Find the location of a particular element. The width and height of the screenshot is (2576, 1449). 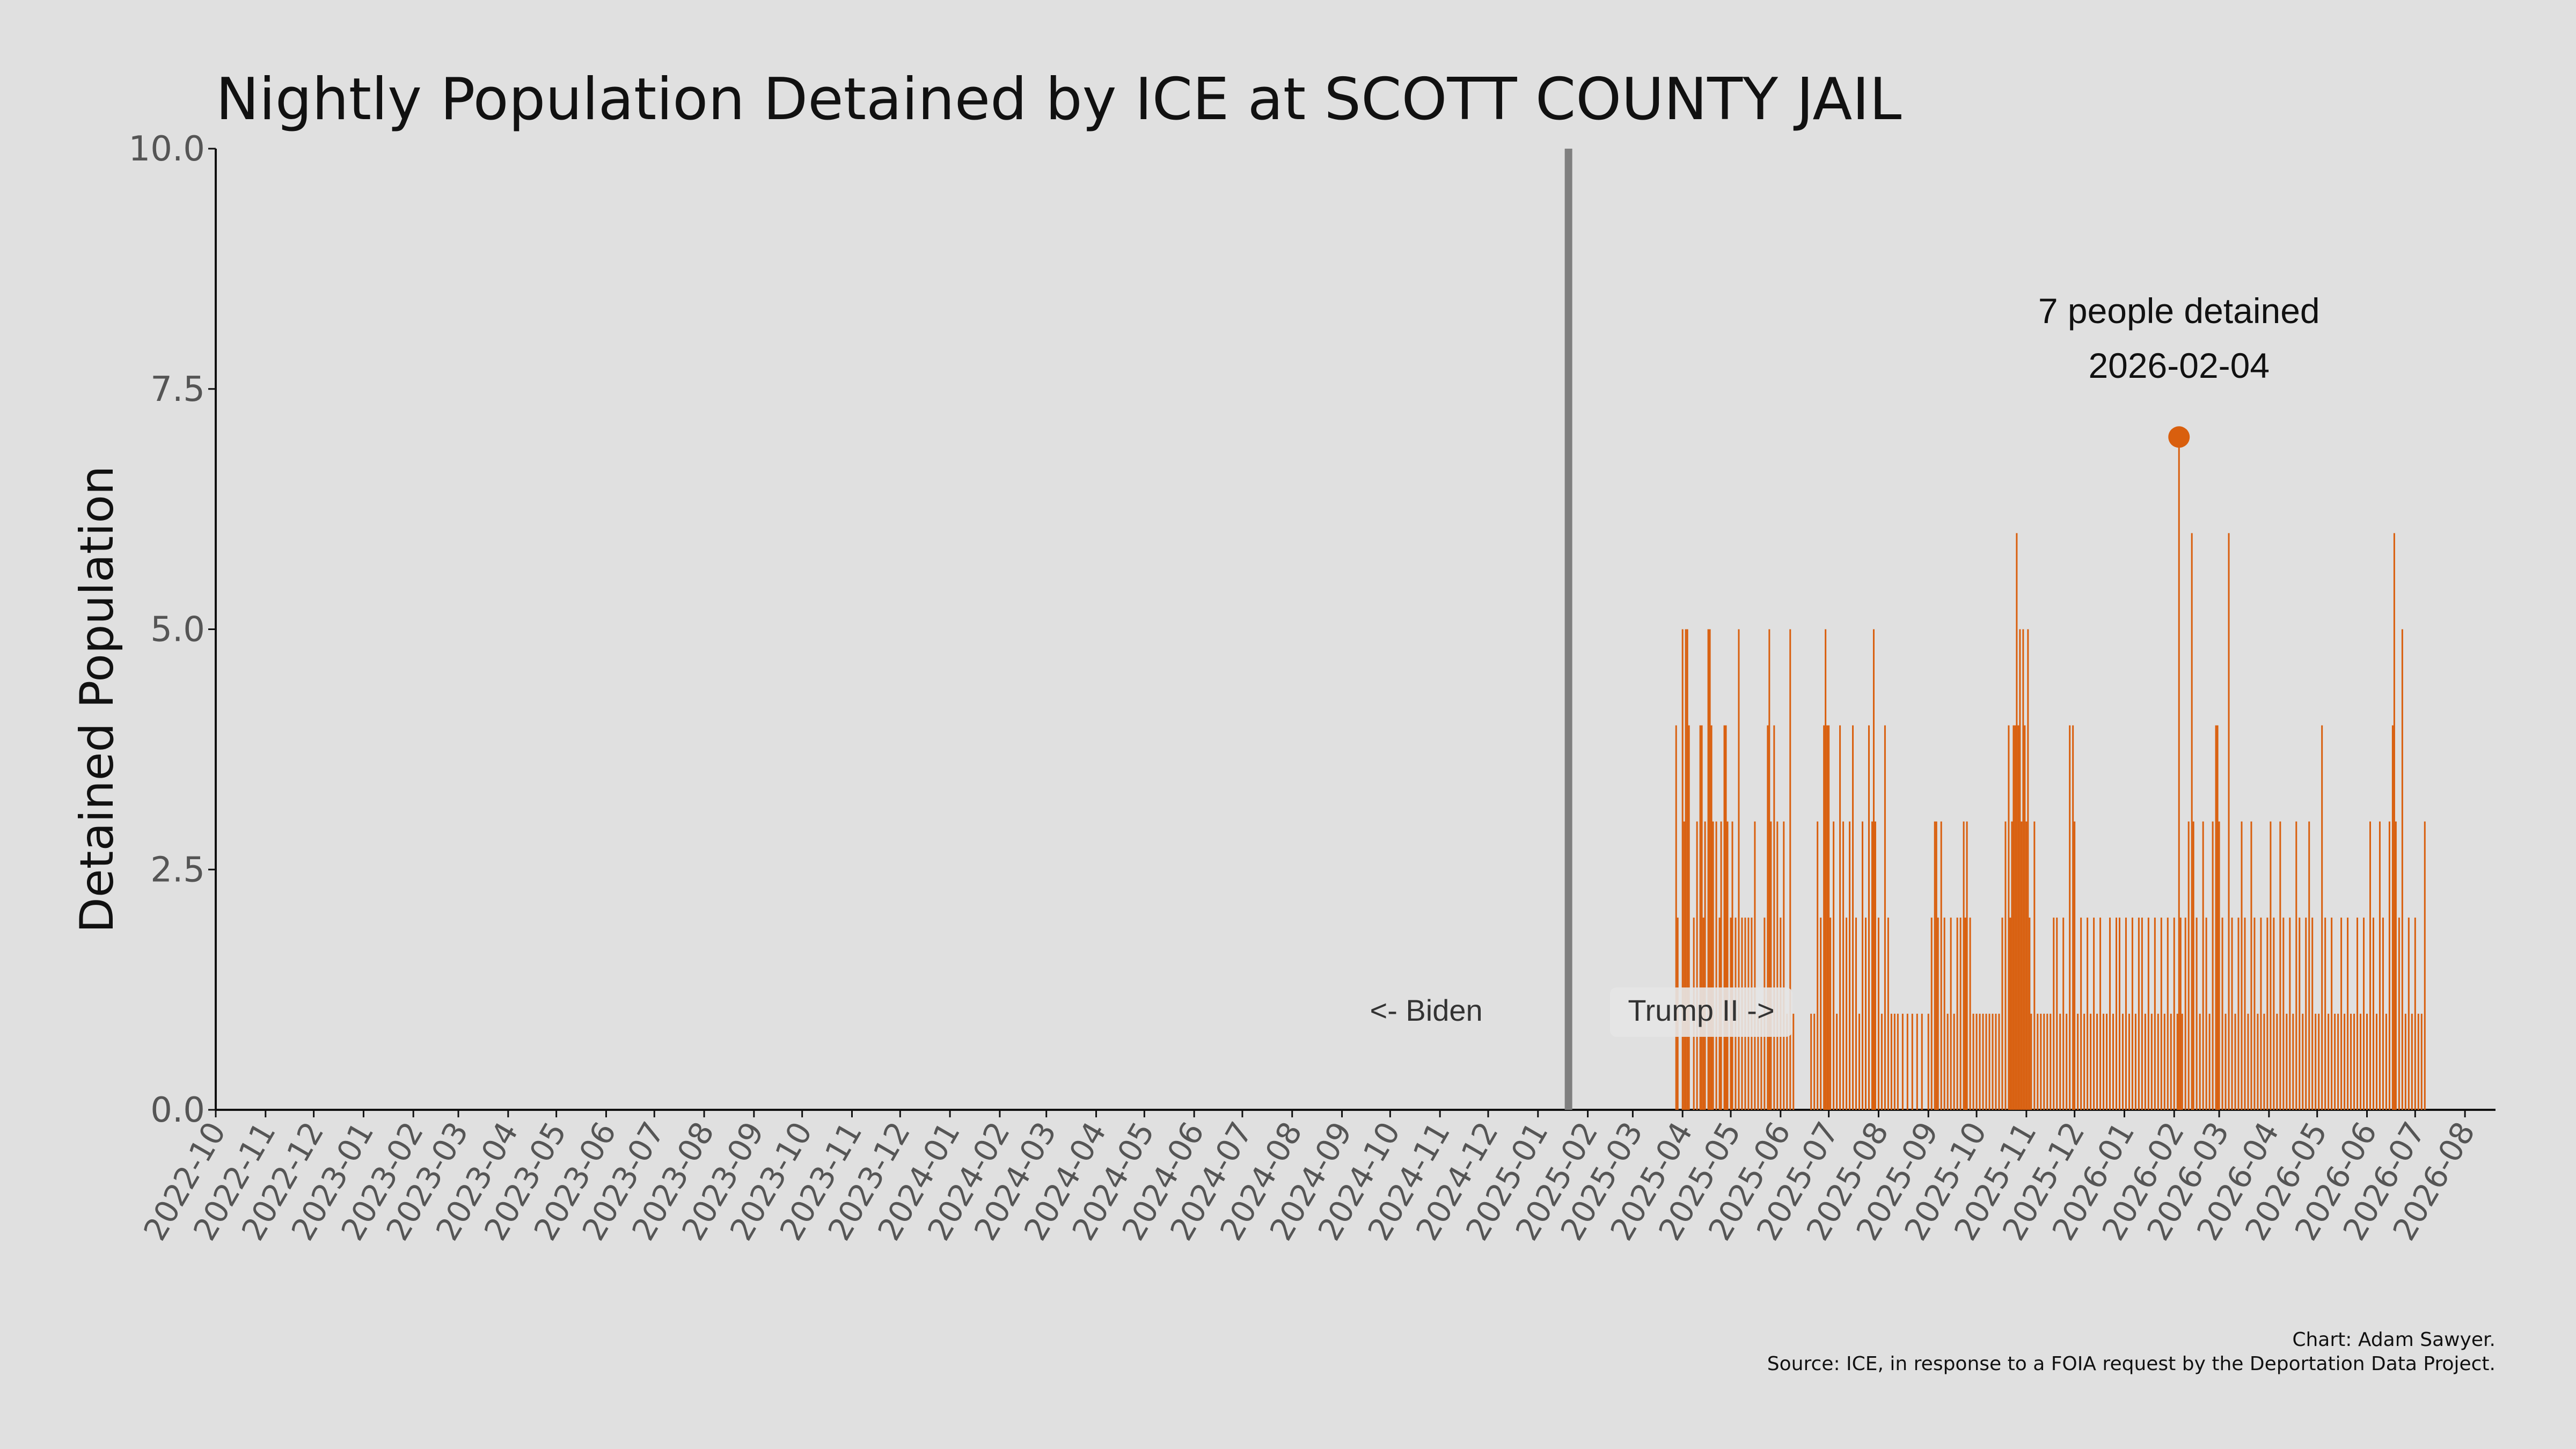

biden-label: <- Biden is located at coordinates (1426, 1010).